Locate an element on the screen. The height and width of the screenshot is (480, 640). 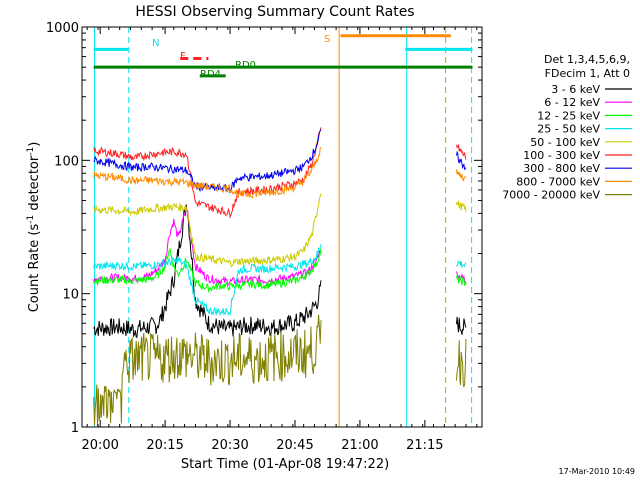
legend-label-0: 3 - 6 keV is located at coordinates (575, 89).